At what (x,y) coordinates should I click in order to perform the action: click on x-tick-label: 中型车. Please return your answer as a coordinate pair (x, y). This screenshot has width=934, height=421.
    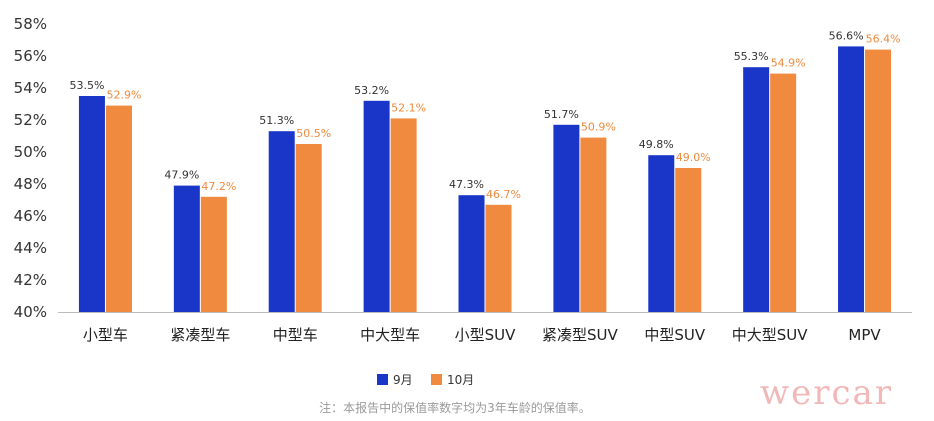
    Looking at the image, I should click on (295, 335).